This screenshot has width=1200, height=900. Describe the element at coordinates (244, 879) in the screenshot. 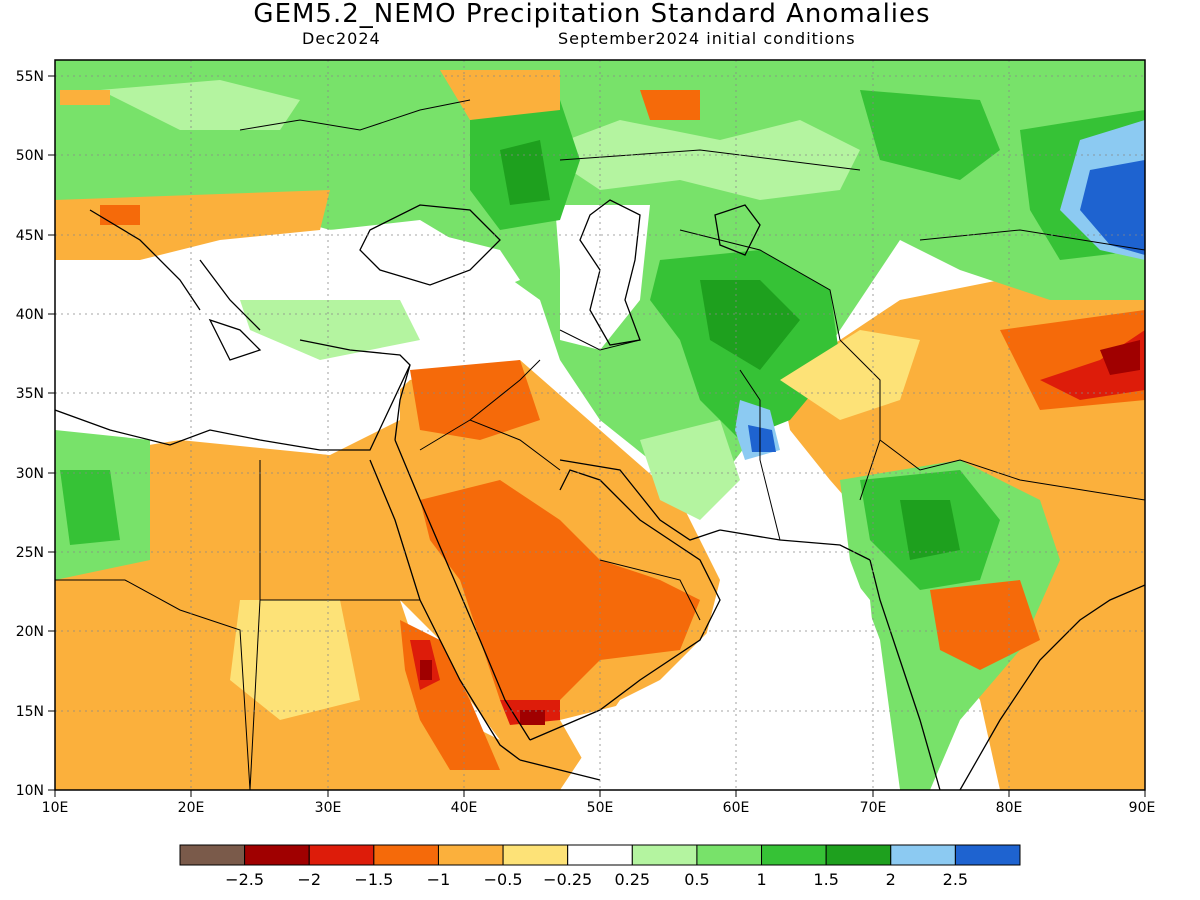

I see `color-bar-label: −2.5` at that location.